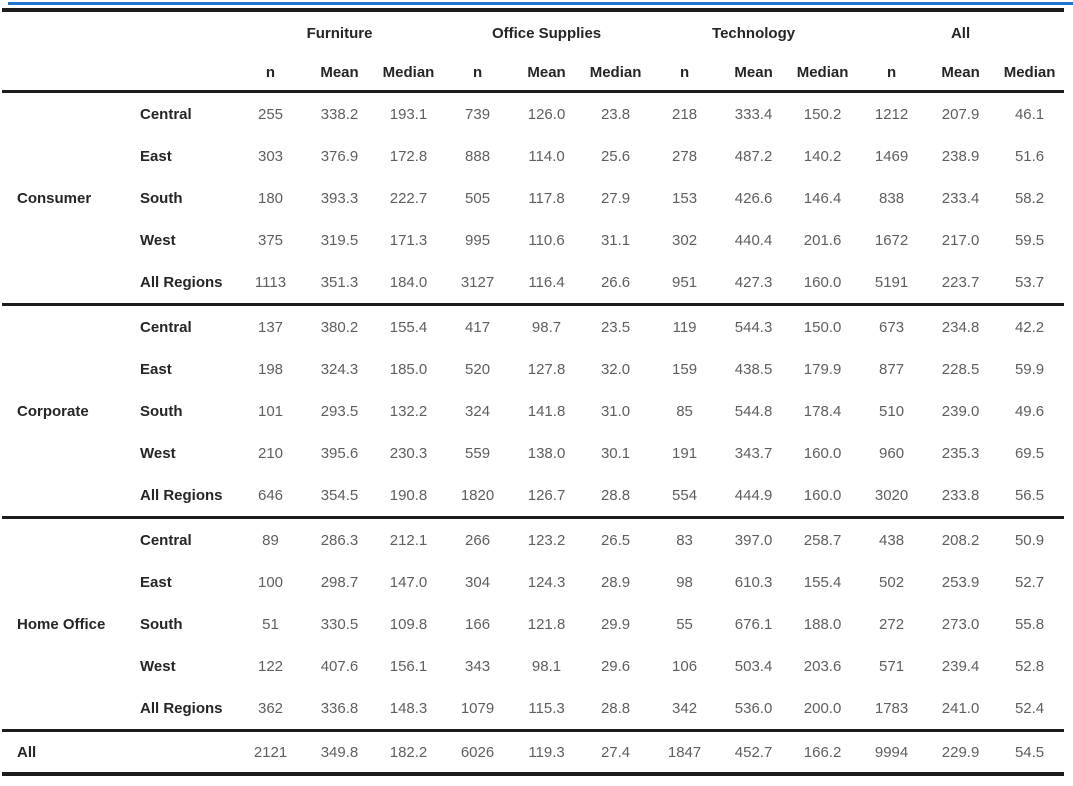 The image size is (1073, 786). I want to click on value-cell: 503.4, so click(753, 666).